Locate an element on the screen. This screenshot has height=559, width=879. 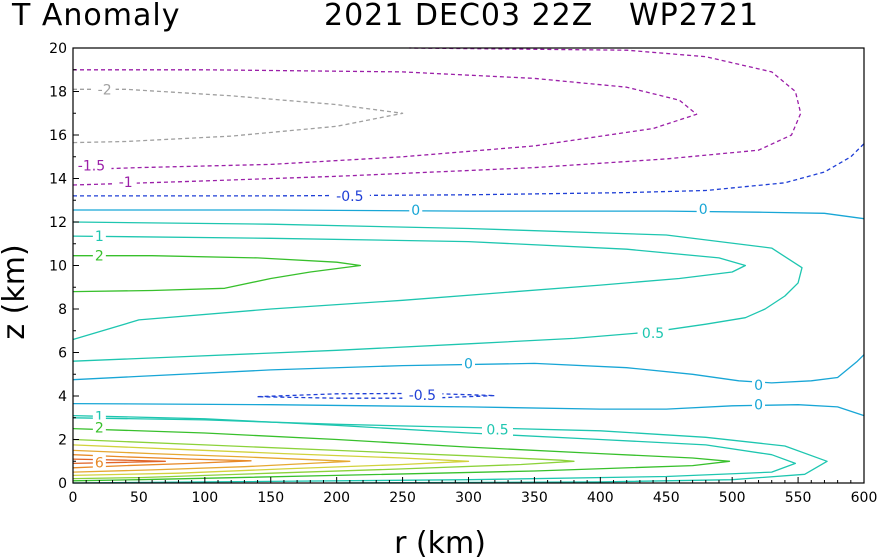
y-tick-label: 18 is located at coordinates (58, 93).